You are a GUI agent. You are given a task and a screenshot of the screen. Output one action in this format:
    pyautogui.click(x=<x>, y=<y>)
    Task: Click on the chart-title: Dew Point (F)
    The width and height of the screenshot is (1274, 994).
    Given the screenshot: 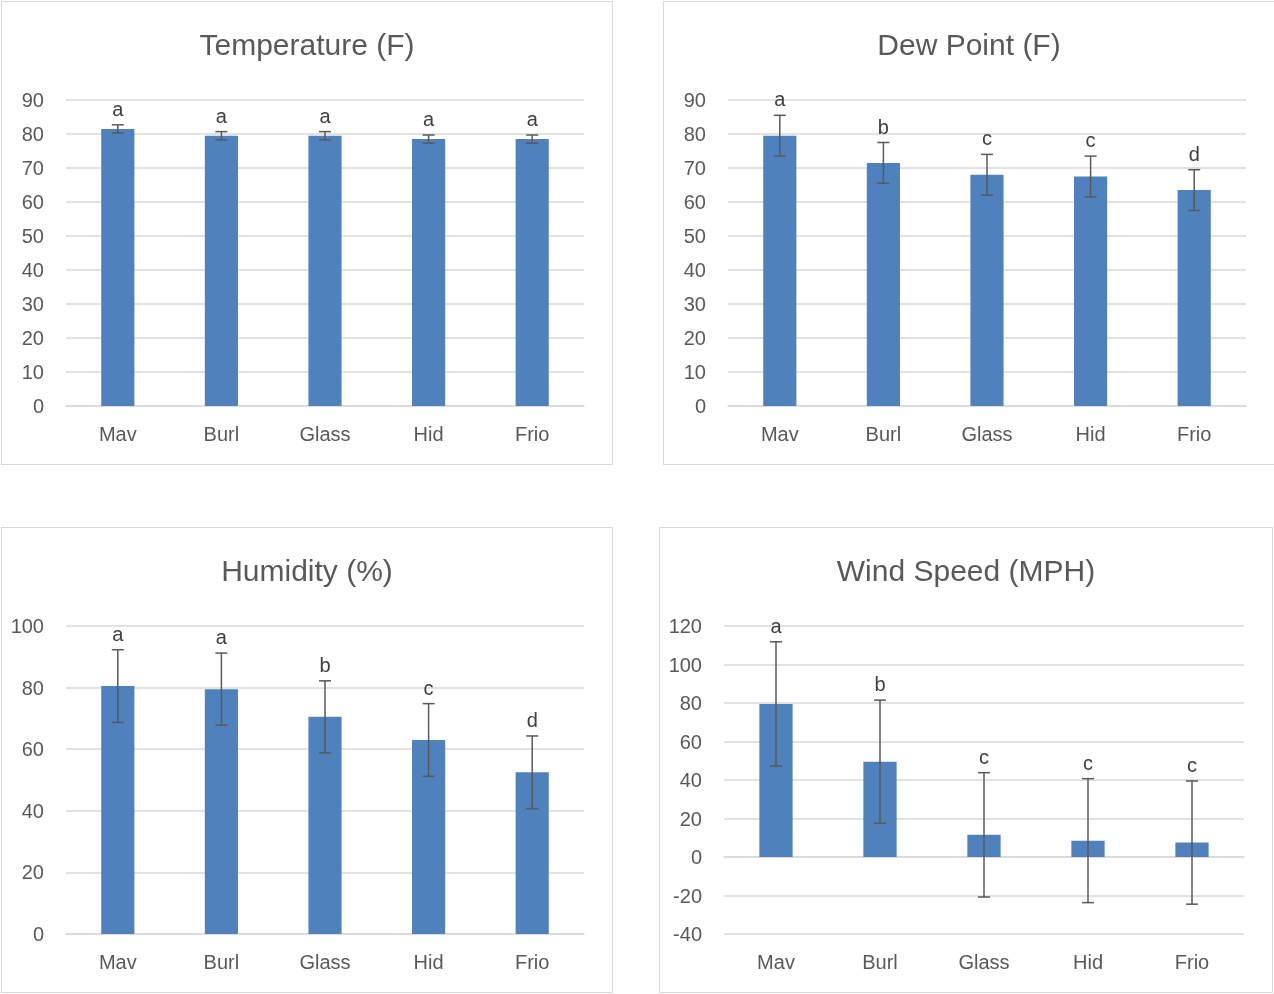 What is the action you would take?
    pyautogui.click(x=969, y=44)
    